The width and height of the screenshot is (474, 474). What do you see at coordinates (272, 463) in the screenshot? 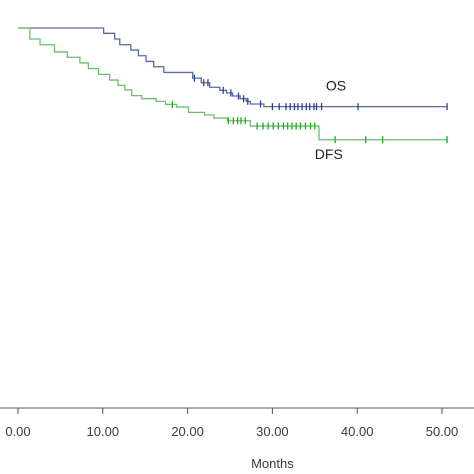
I see `x-axis-title: Months` at bounding box center [272, 463].